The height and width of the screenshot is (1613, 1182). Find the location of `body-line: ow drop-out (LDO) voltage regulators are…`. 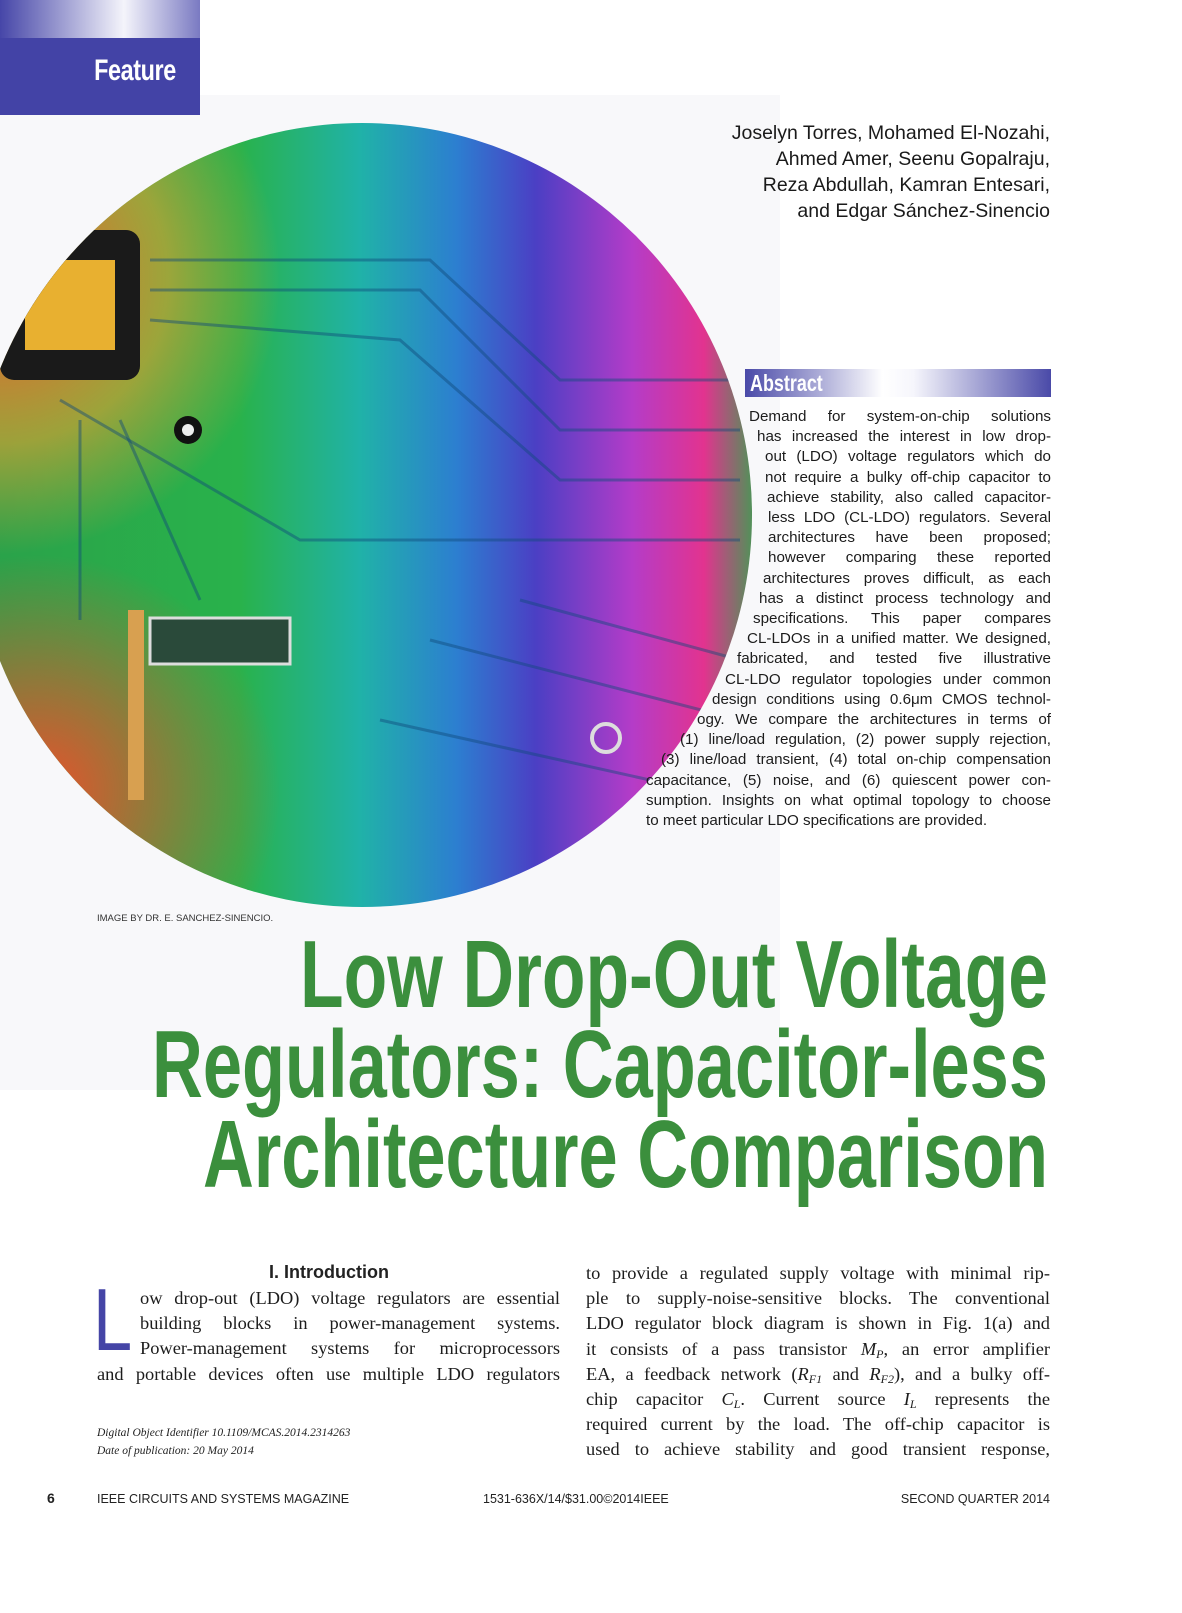

body-line: ow drop-out (LDO) voltage regulators are… is located at coordinates (350, 1298).